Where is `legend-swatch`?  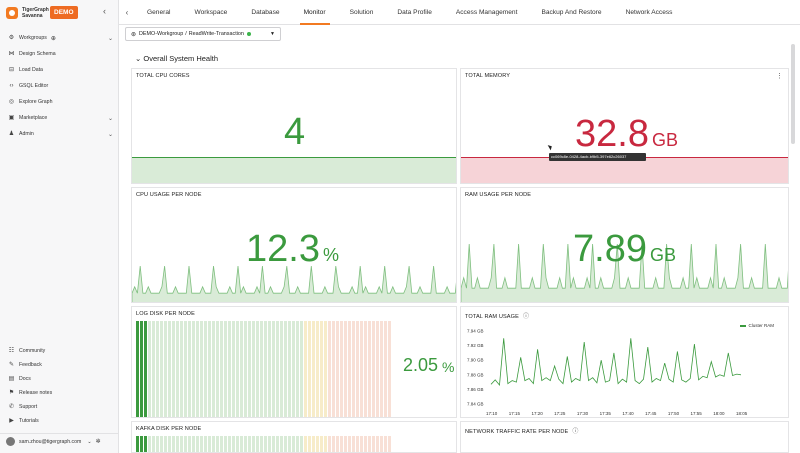
legend-swatch is located at coordinates (743, 325).